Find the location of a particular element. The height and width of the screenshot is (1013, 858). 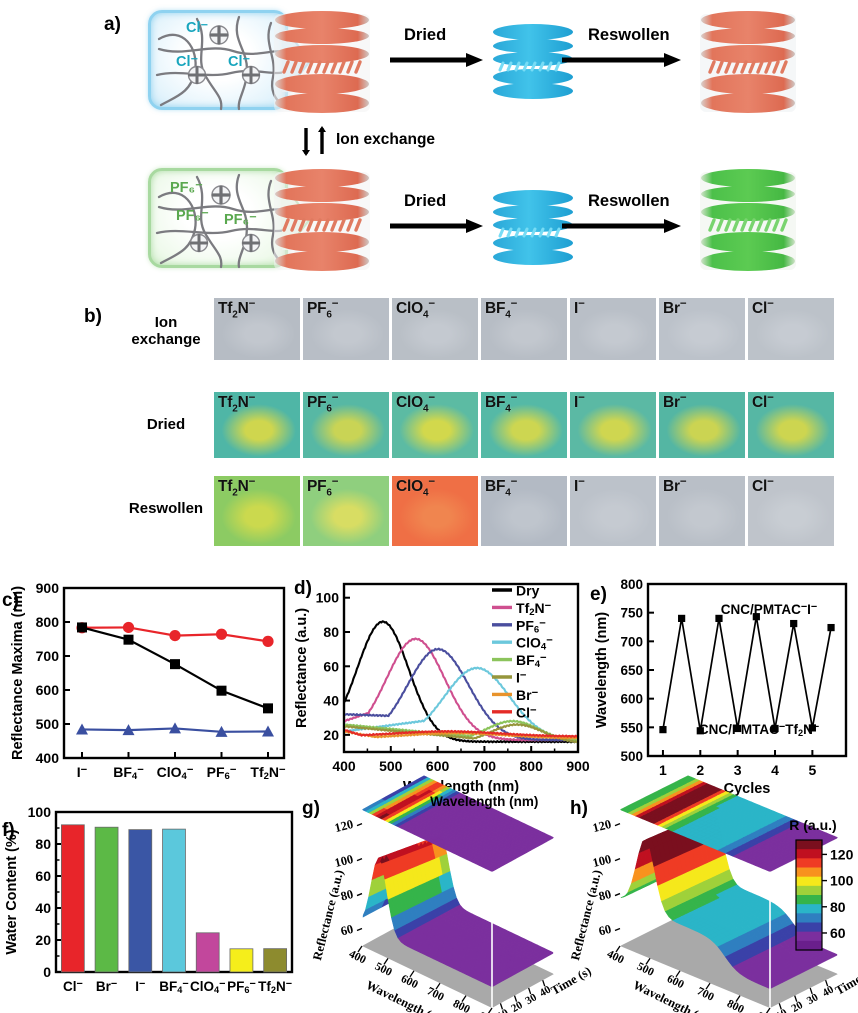

svg-text: Water Content (%) is located at coordinates (12, 891).